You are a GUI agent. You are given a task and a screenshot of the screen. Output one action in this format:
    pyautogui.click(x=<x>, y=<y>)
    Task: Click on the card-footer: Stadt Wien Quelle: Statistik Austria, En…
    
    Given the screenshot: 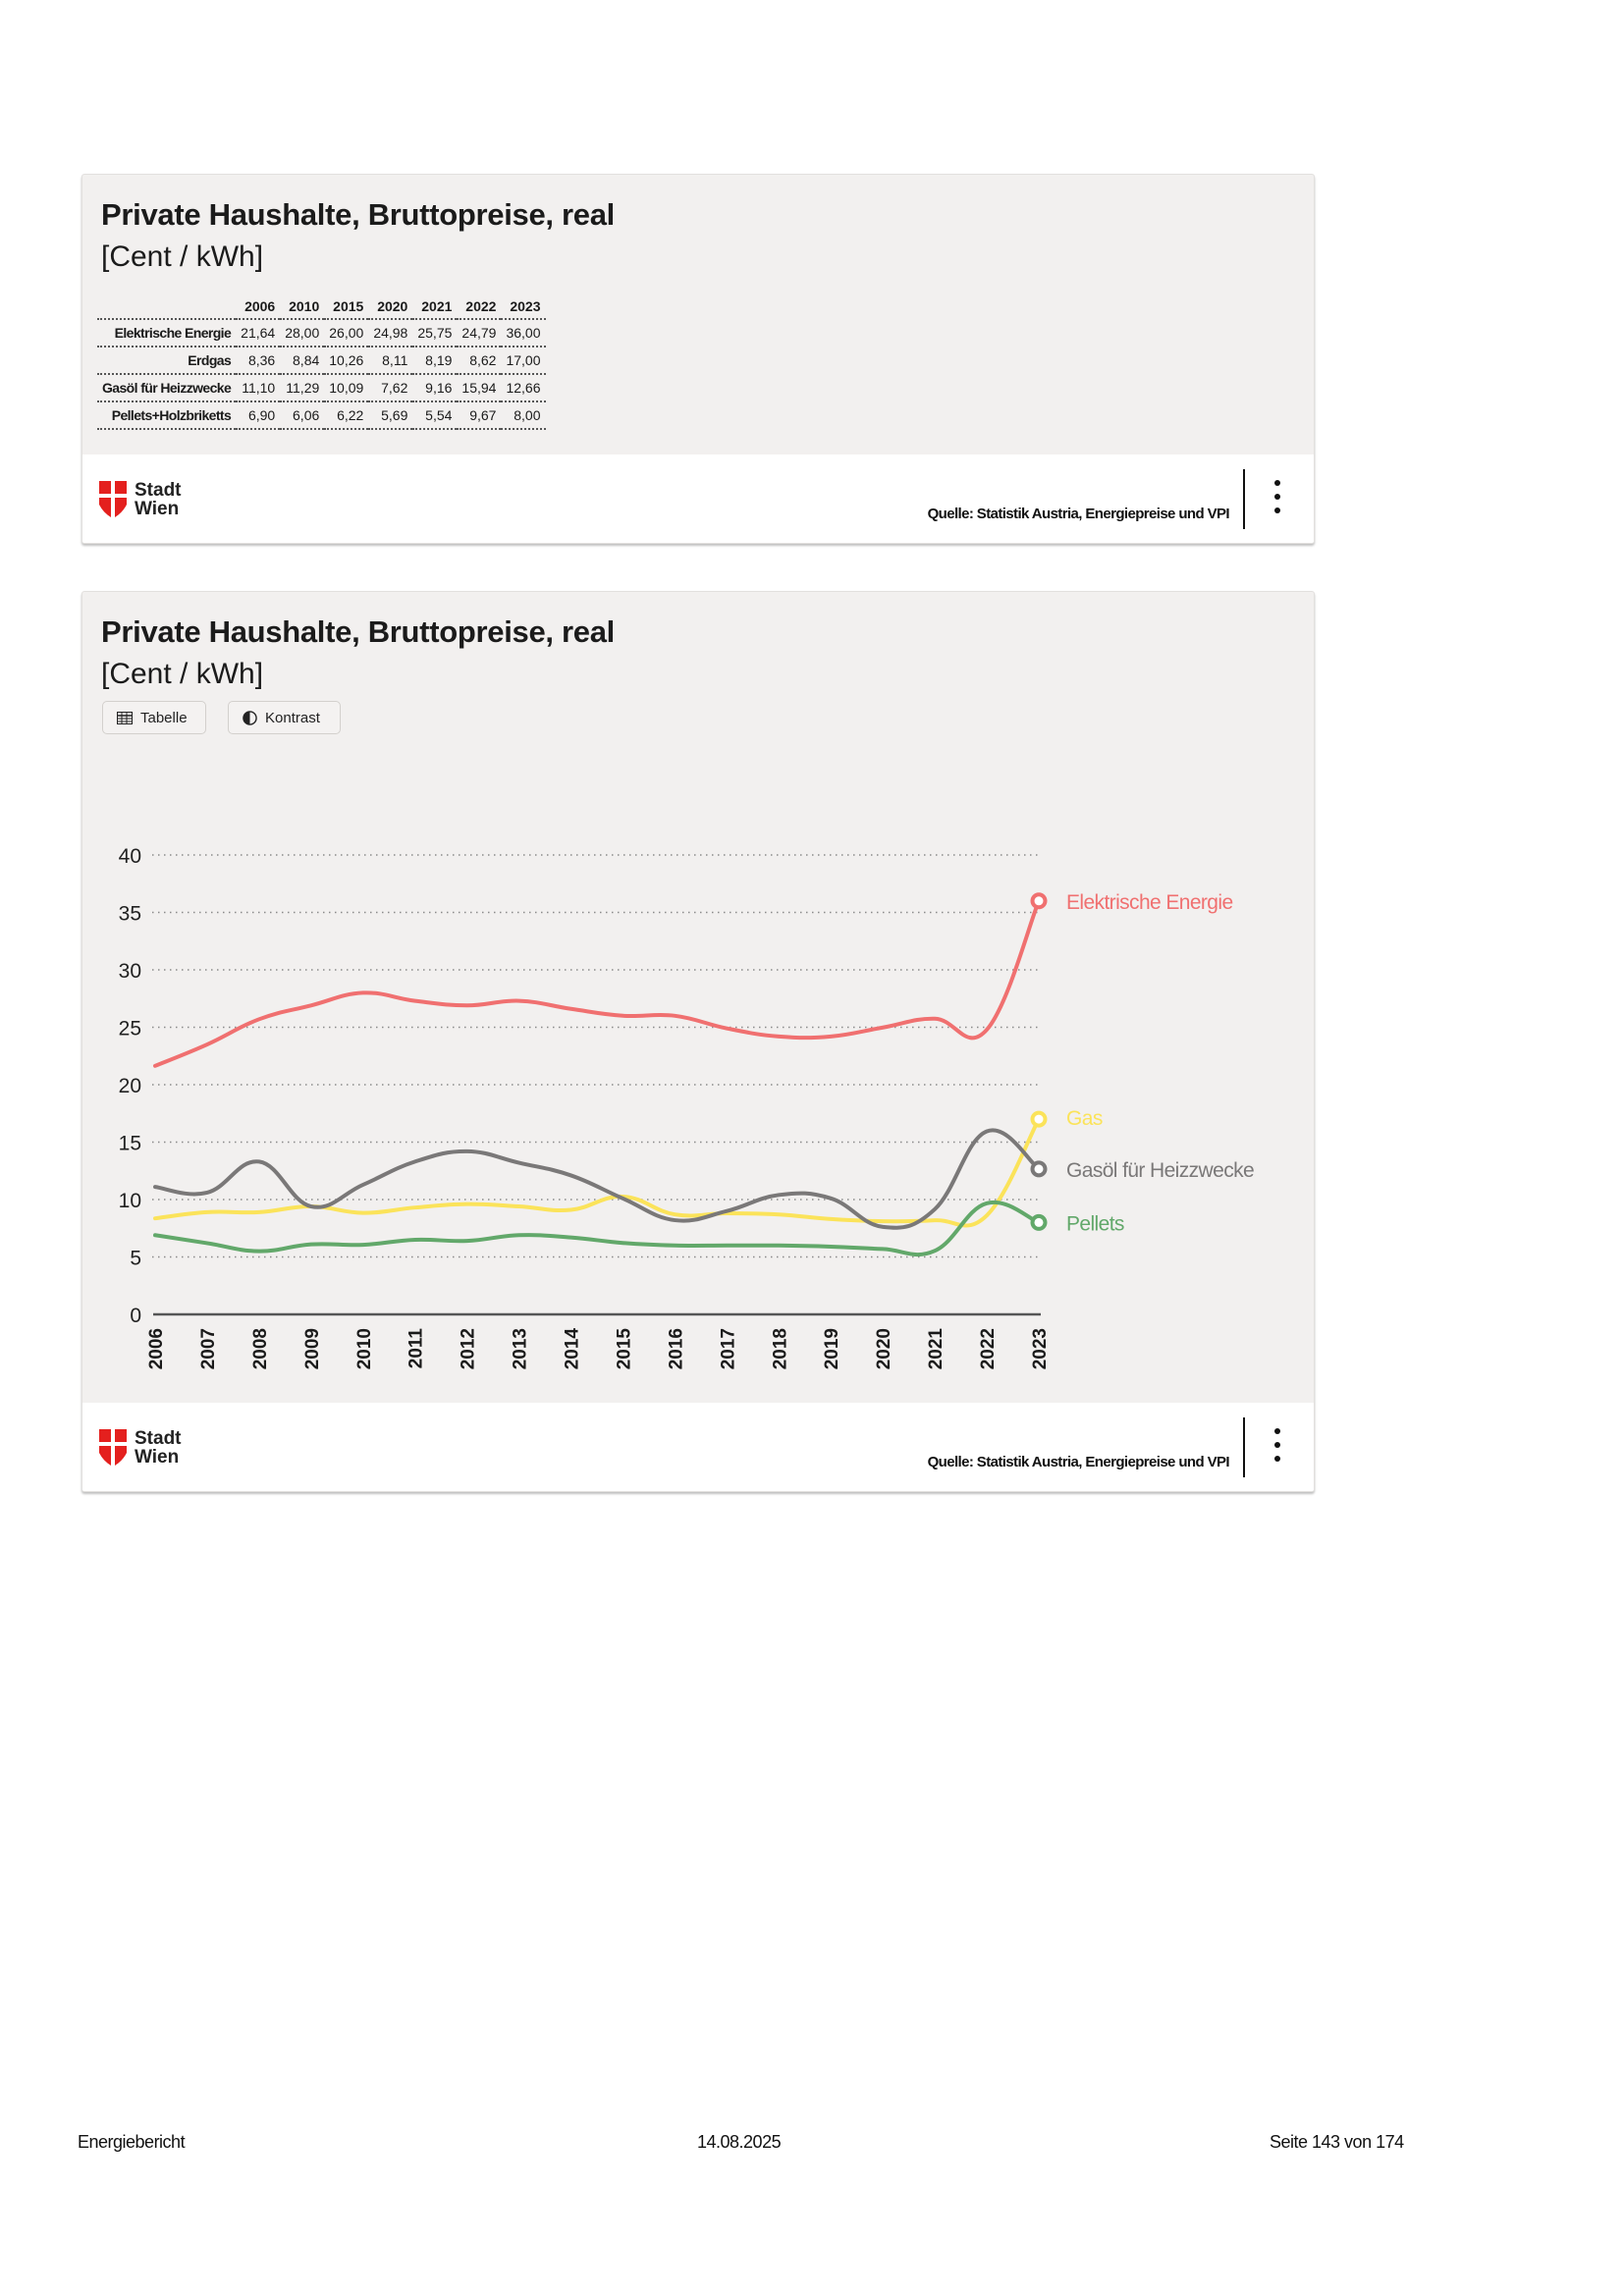 What is the action you would take?
    pyautogui.click(x=698, y=499)
    